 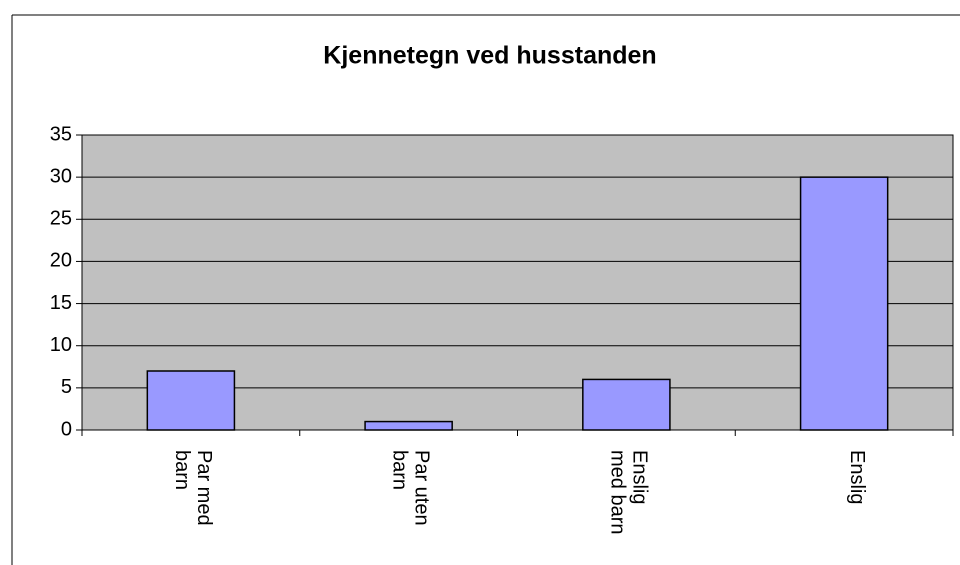 What do you see at coordinates (489, 56) in the screenshot?
I see `chart-title: Kjennetegn ved husstanden` at bounding box center [489, 56].